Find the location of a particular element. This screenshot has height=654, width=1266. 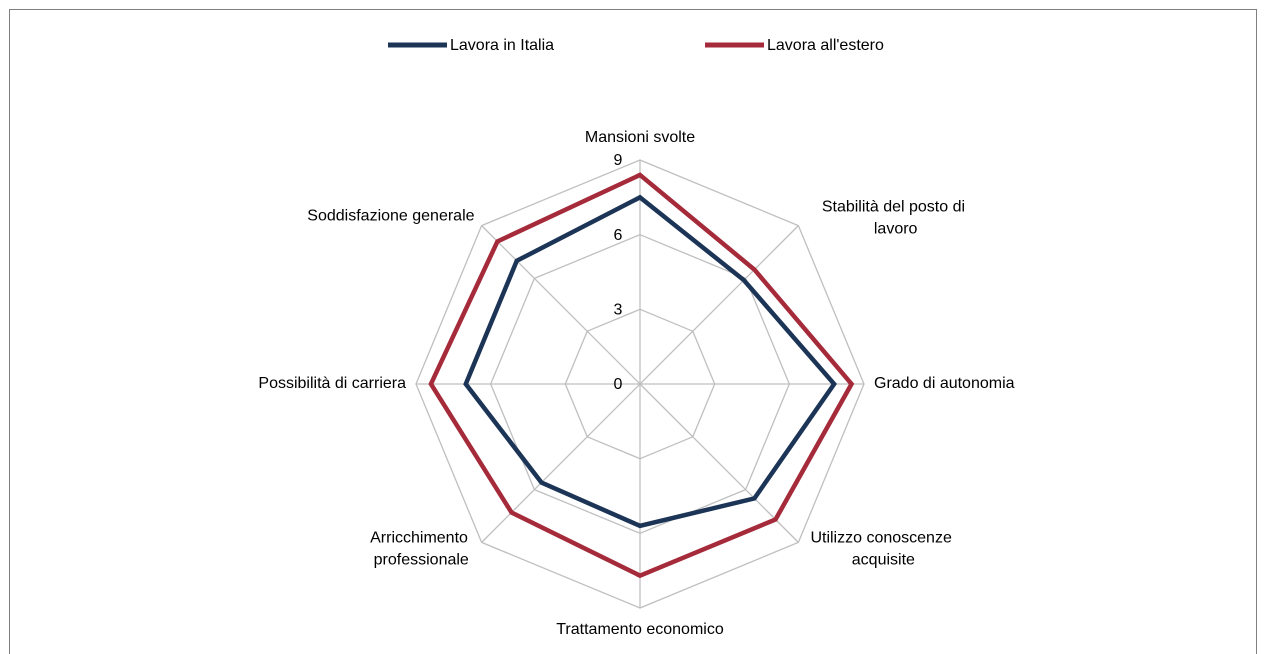

tick-label: 3 is located at coordinates (618, 310).